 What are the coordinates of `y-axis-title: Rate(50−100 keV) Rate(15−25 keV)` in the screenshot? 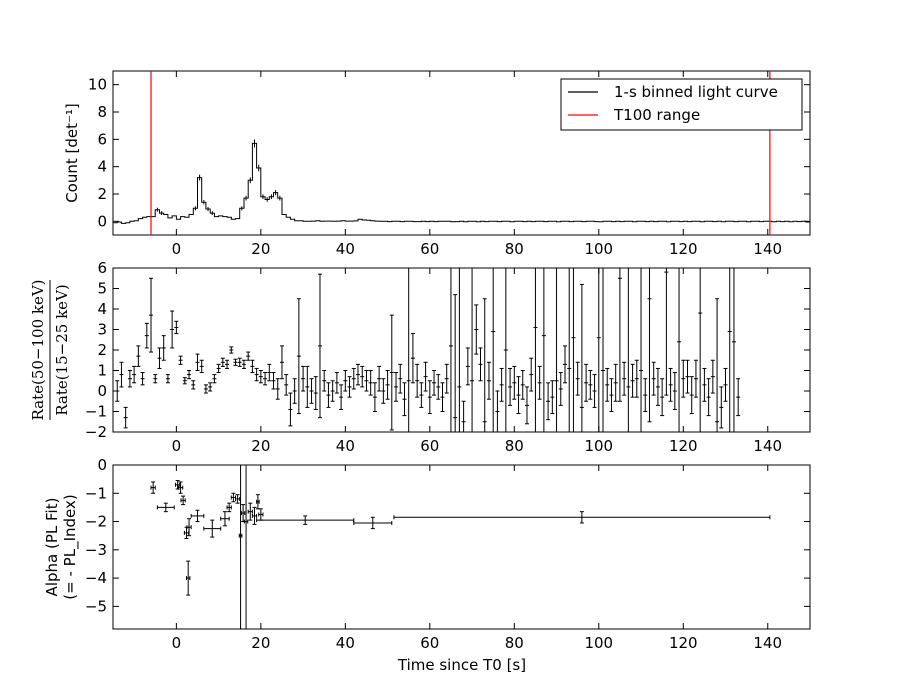 It's located at (50, 349).